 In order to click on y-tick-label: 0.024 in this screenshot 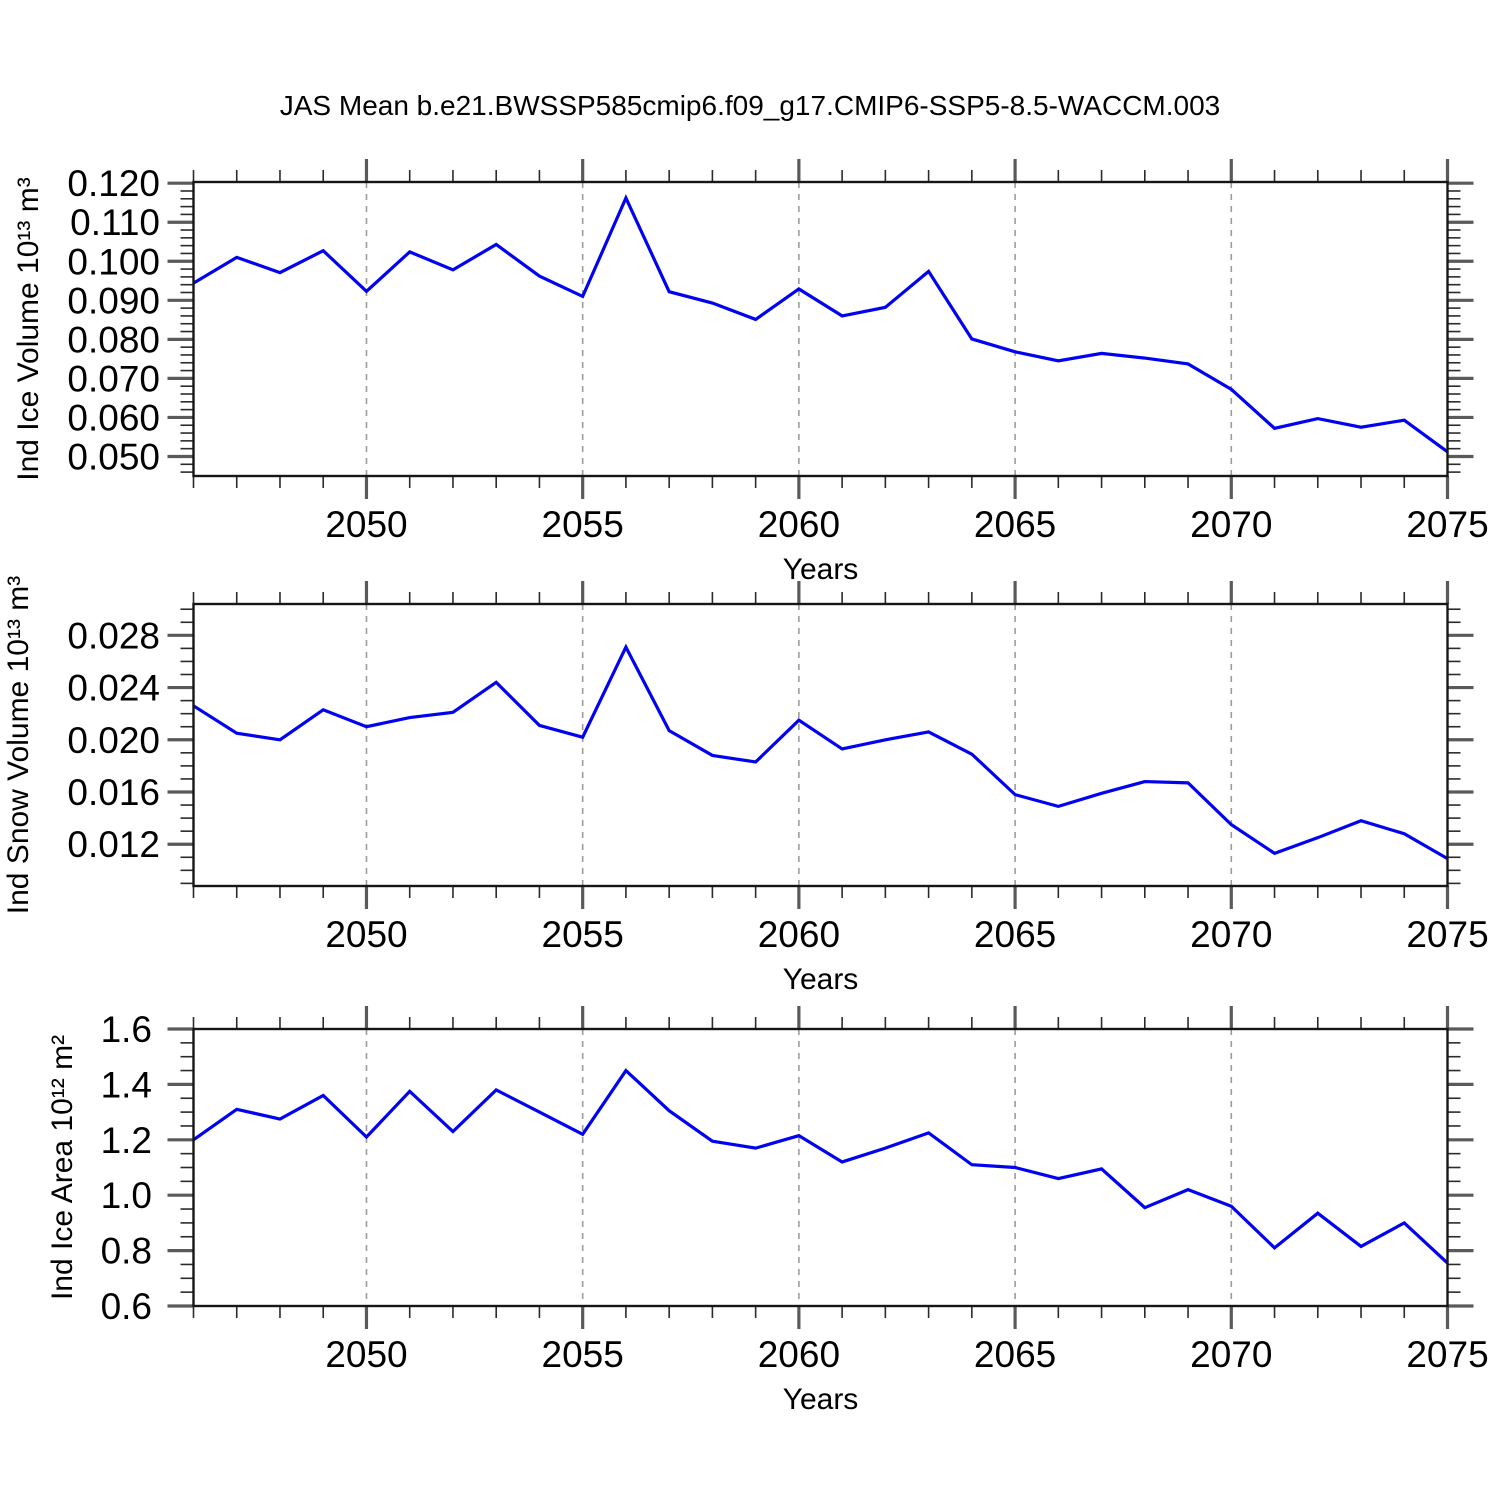, I will do `click(113, 688)`.